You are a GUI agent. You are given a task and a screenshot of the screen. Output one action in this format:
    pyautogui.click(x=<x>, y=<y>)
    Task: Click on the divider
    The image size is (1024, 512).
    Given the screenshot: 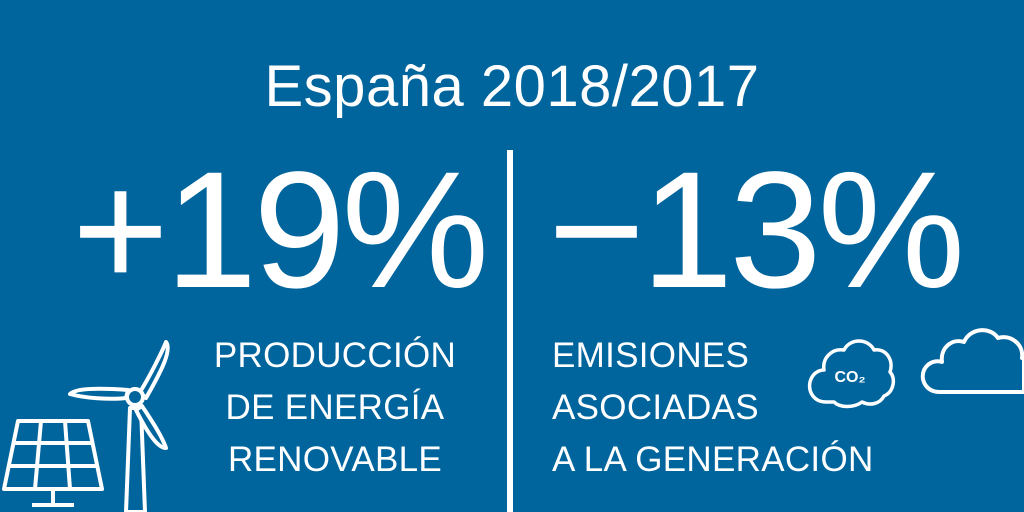 What is the action you would take?
    pyautogui.click(x=510, y=331)
    